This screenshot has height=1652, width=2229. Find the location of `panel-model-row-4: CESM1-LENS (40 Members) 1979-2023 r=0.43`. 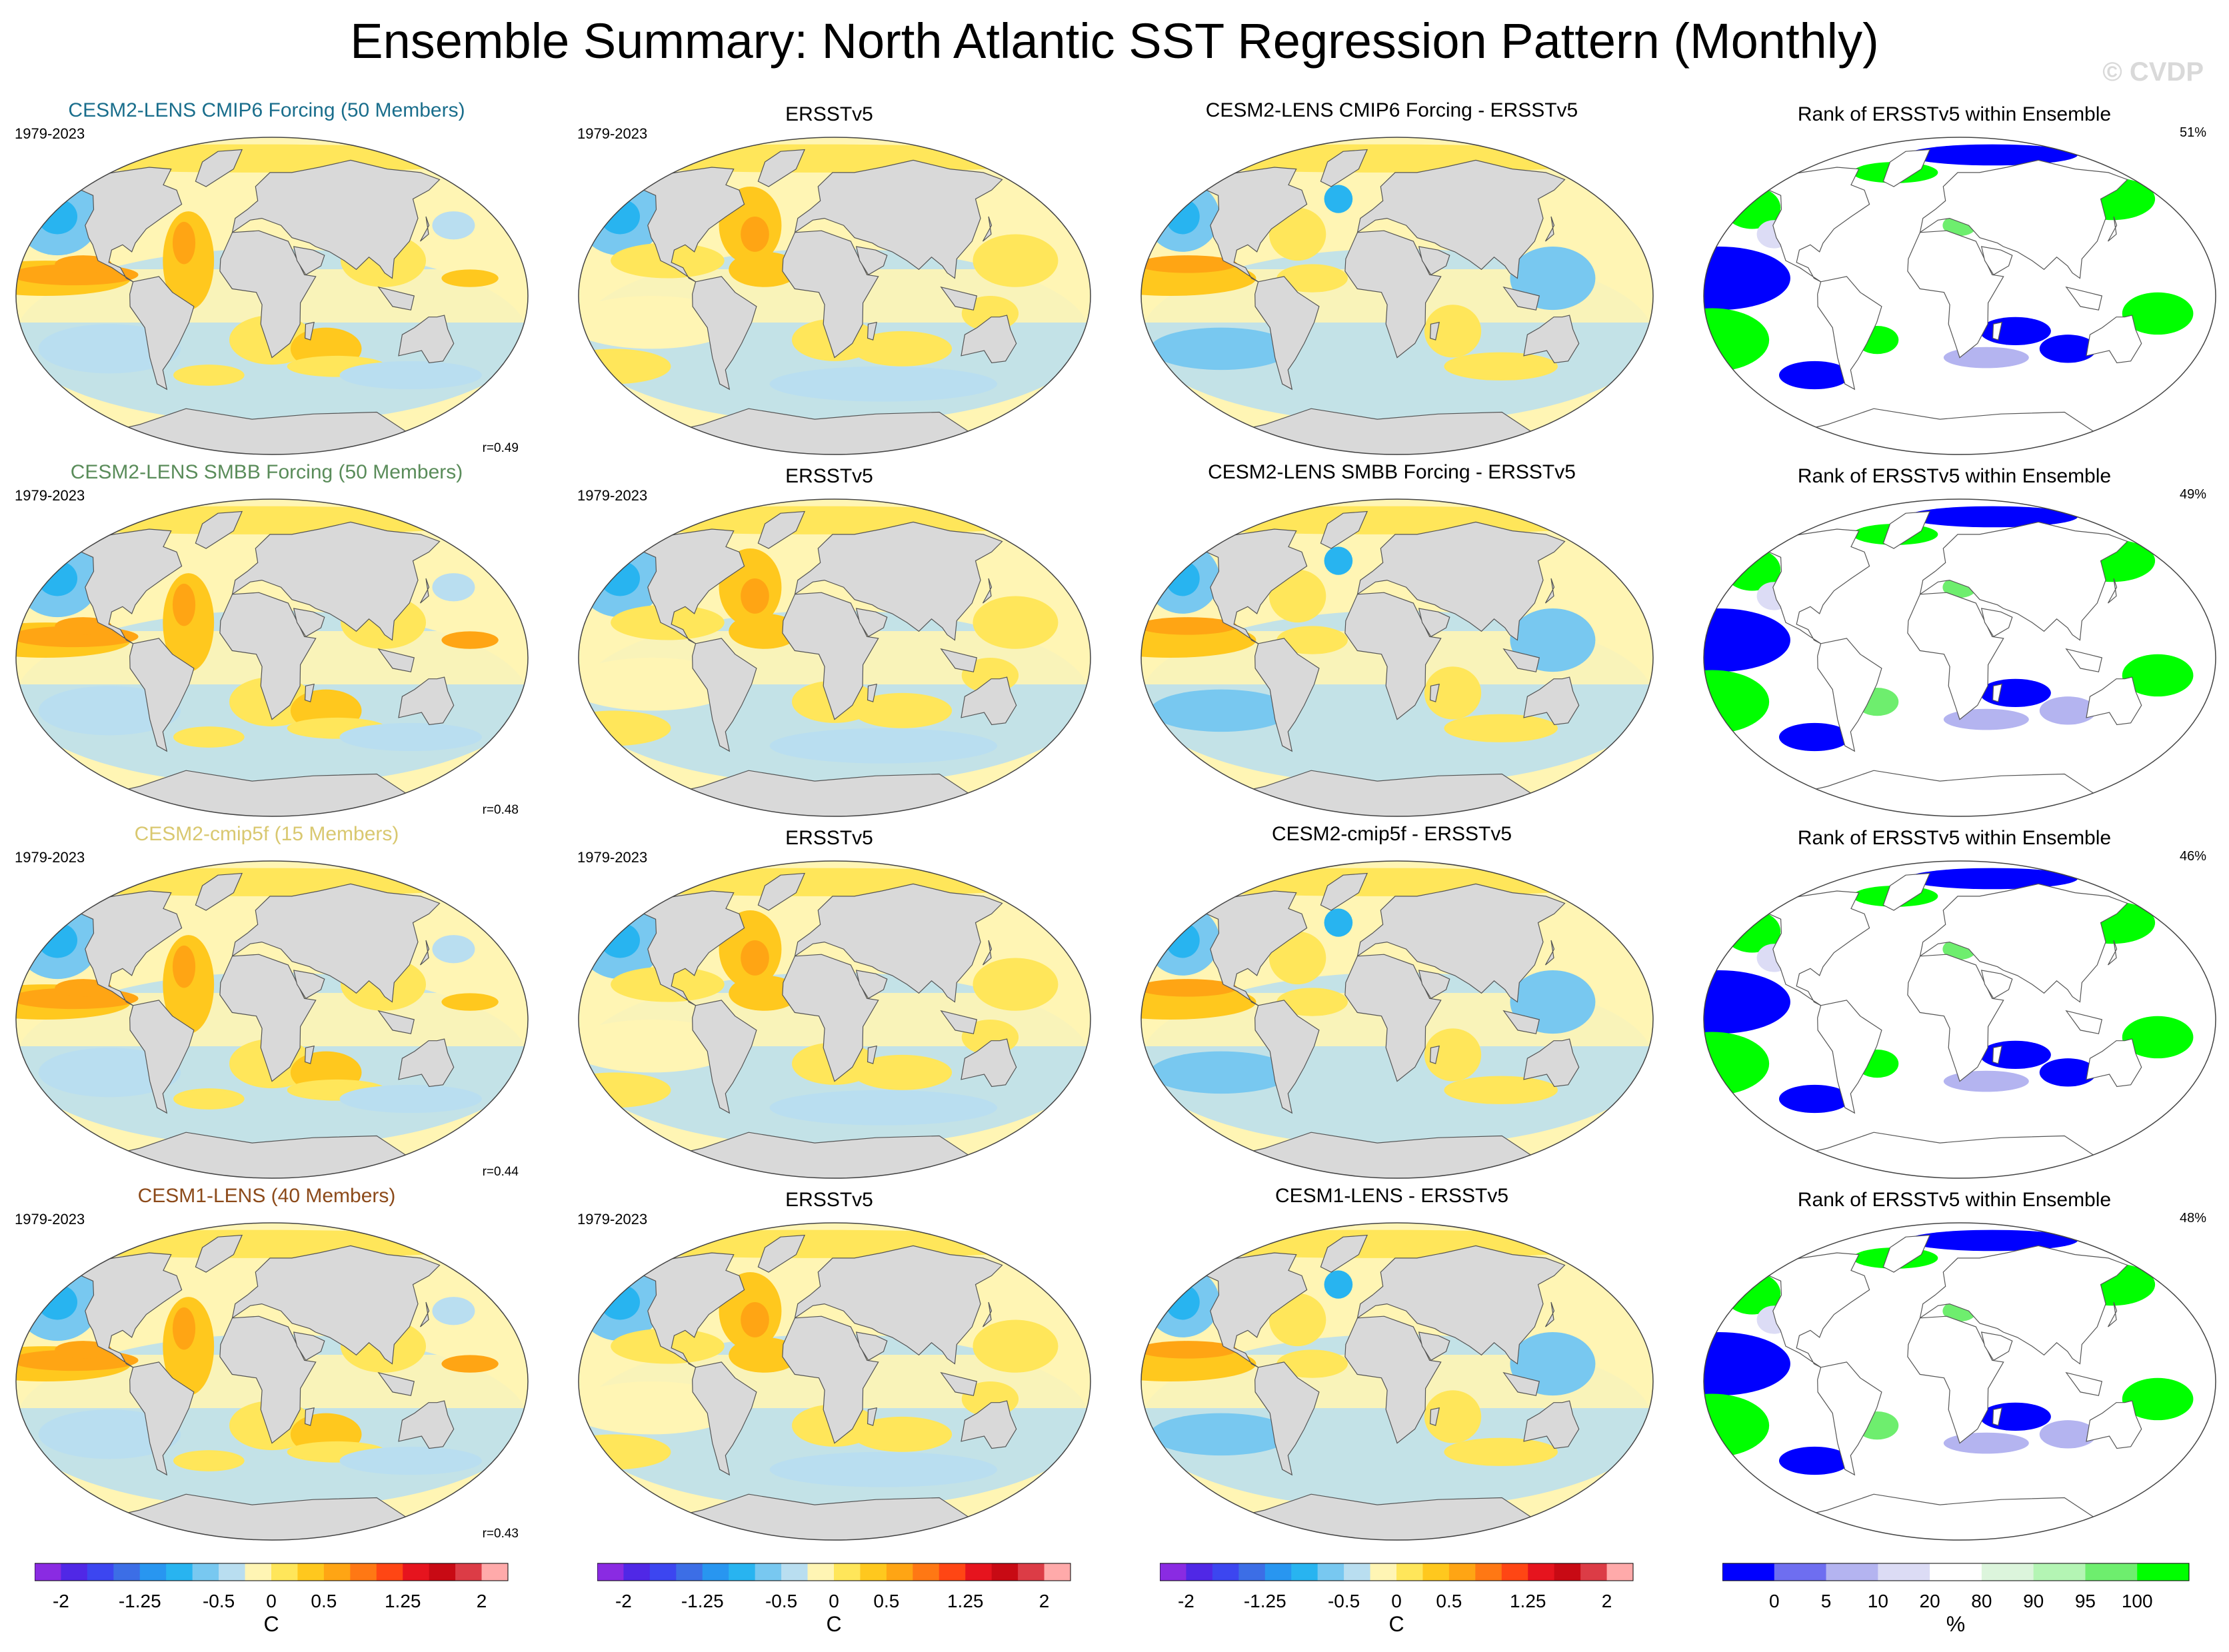

panel-model-row-4: CESM1-LENS (40 Members) 1979-2023 r=0.43 is located at coordinates (266, 1364).